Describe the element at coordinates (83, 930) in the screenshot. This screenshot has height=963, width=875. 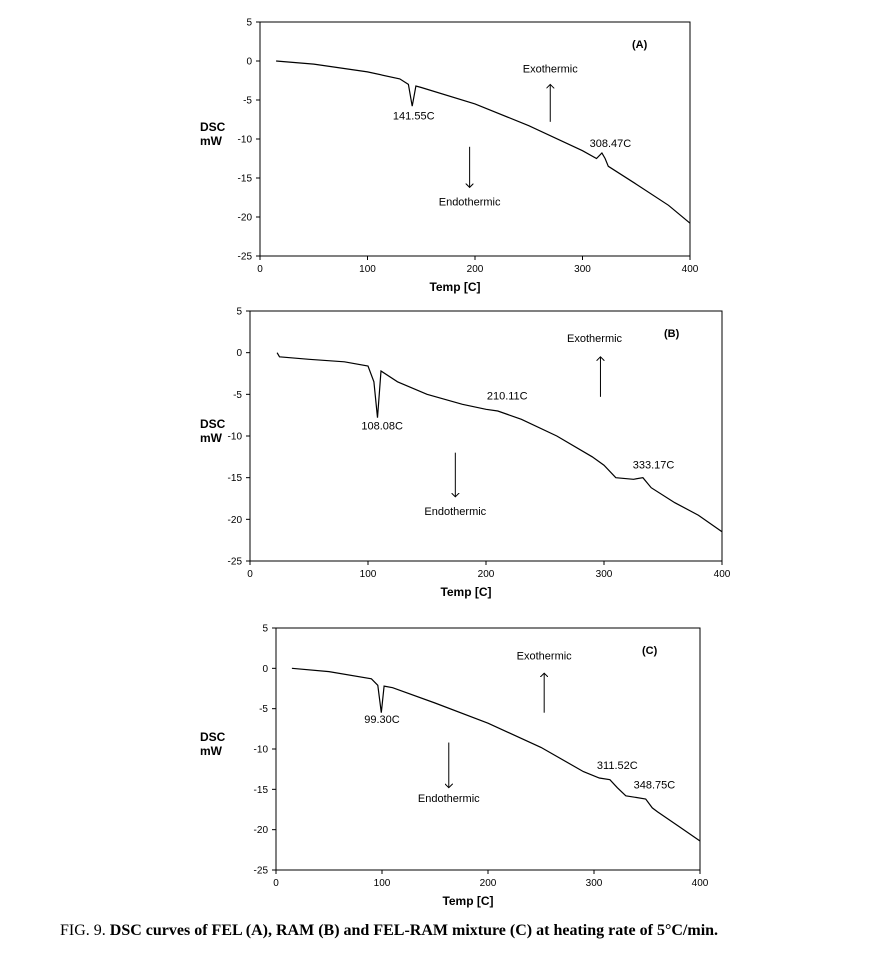
I see `caption-prefix: FIG. 9.` at that location.